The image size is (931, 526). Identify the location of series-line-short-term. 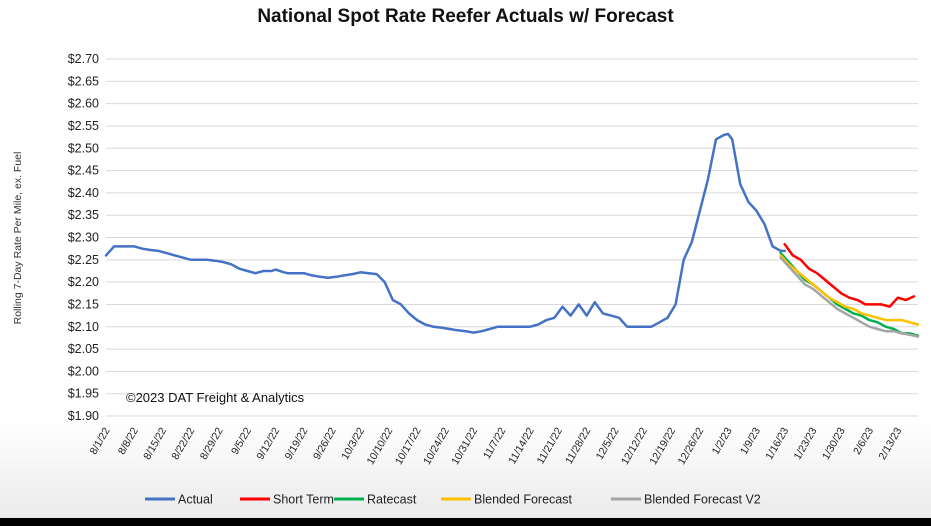
(849, 275).